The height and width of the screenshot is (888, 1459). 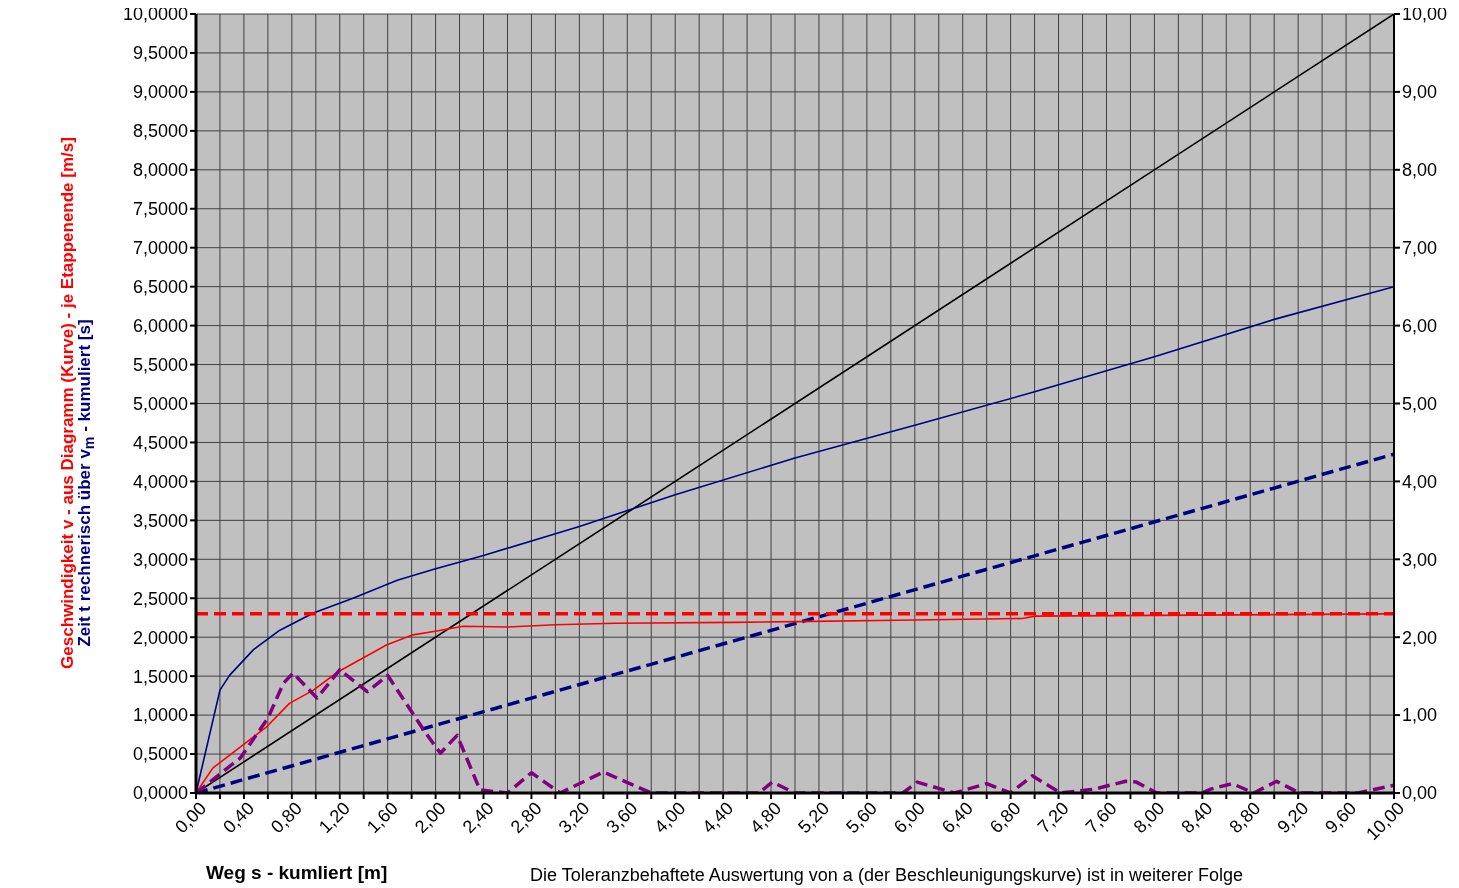 What do you see at coordinates (1420, 248) in the screenshot?
I see `y2-tick-label: 7,00` at bounding box center [1420, 248].